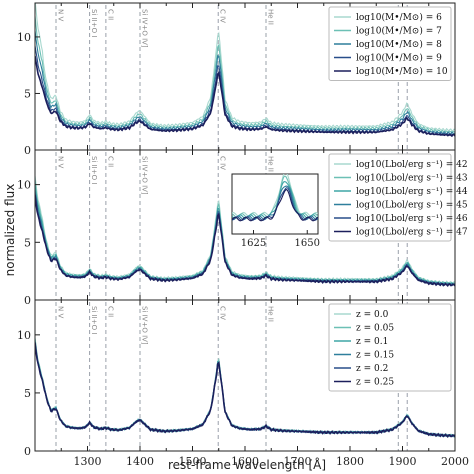 The width and height of the screenshot is (474, 474). What do you see at coordinates (372, 369) in the screenshot?
I see `legend-label: z = 0.2` at bounding box center [372, 369].